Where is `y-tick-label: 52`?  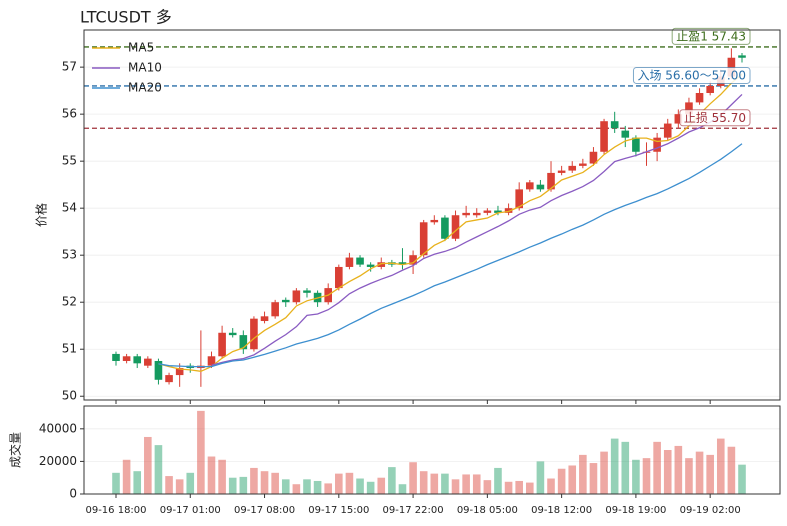 y-tick-label: 52 is located at coordinates (69, 302).